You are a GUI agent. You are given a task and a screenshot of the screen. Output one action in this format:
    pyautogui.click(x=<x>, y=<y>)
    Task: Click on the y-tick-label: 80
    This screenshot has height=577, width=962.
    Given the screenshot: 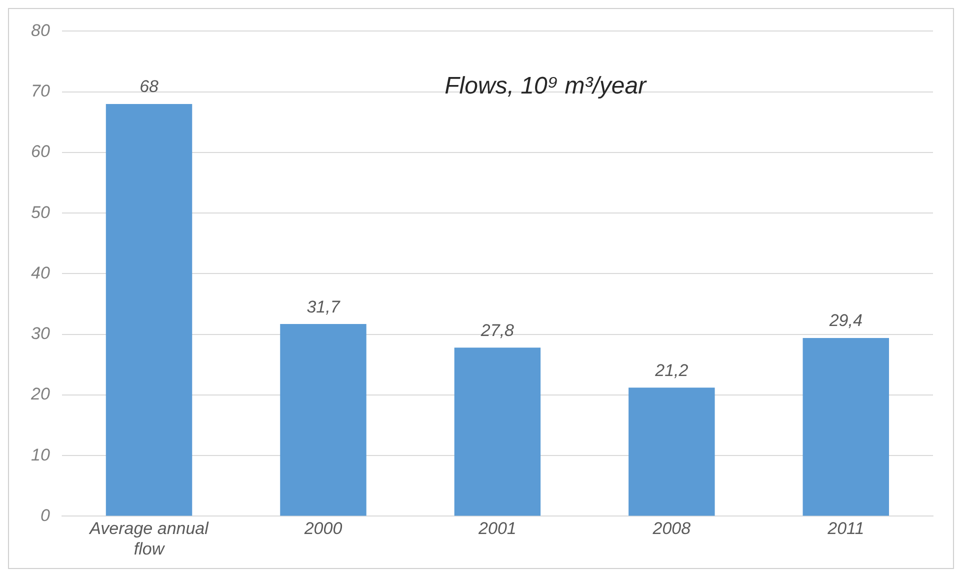 What is the action you would take?
    pyautogui.click(x=40, y=30)
    